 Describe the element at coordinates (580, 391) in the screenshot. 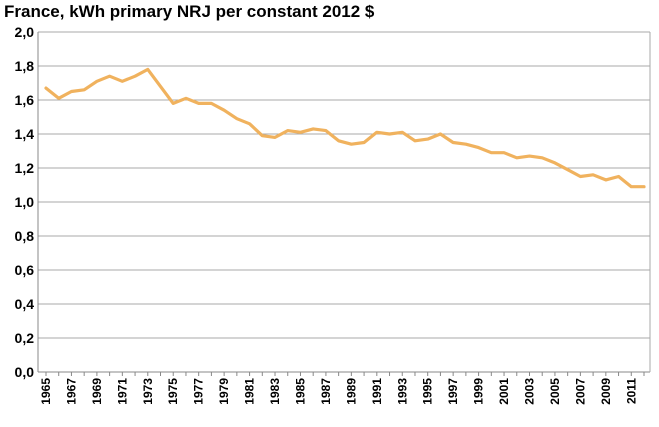

I see `x-tick-label: 2007` at that location.